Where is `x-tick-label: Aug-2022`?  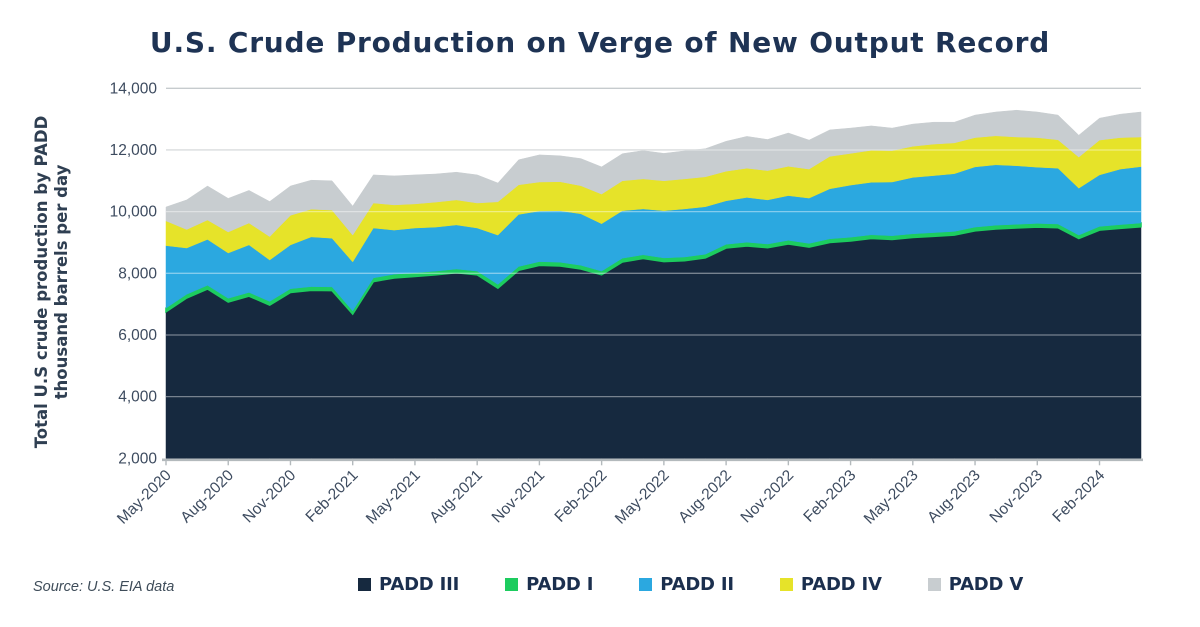 x-tick-label: Aug-2022 is located at coordinates (705, 497).